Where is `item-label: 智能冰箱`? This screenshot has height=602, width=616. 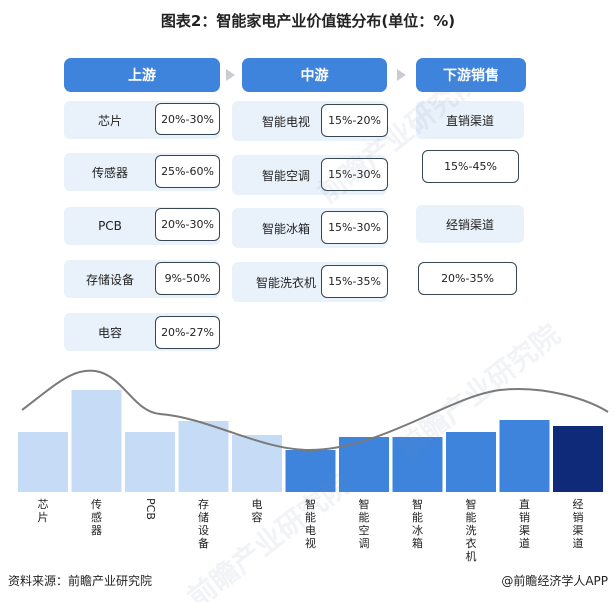 item-label: 智能冰箱 is located at coordinates (285, 228).